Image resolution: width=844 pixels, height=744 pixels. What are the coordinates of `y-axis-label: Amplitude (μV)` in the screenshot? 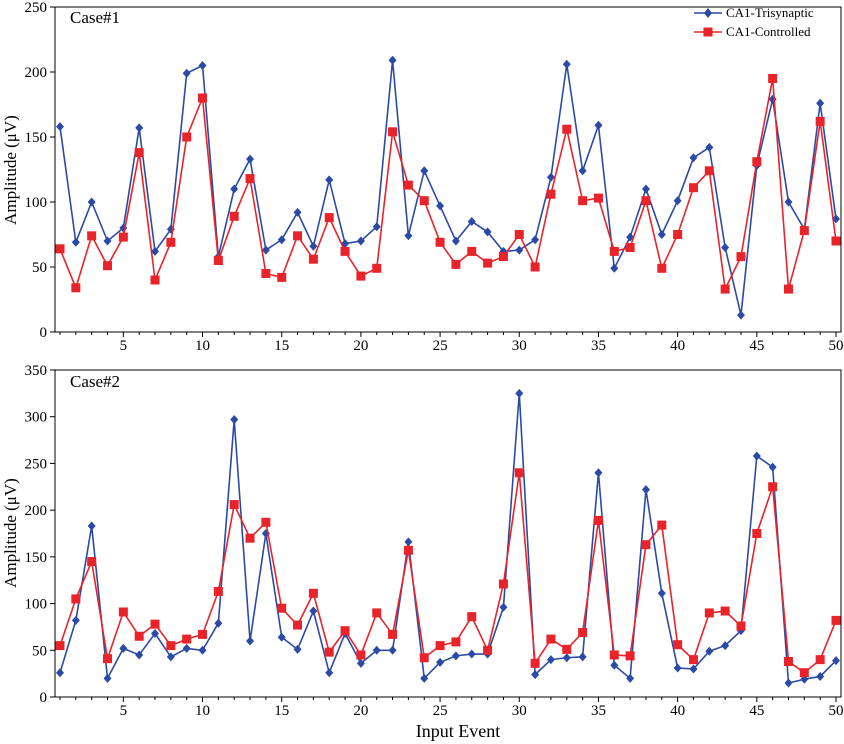 It's located at (10, 533).